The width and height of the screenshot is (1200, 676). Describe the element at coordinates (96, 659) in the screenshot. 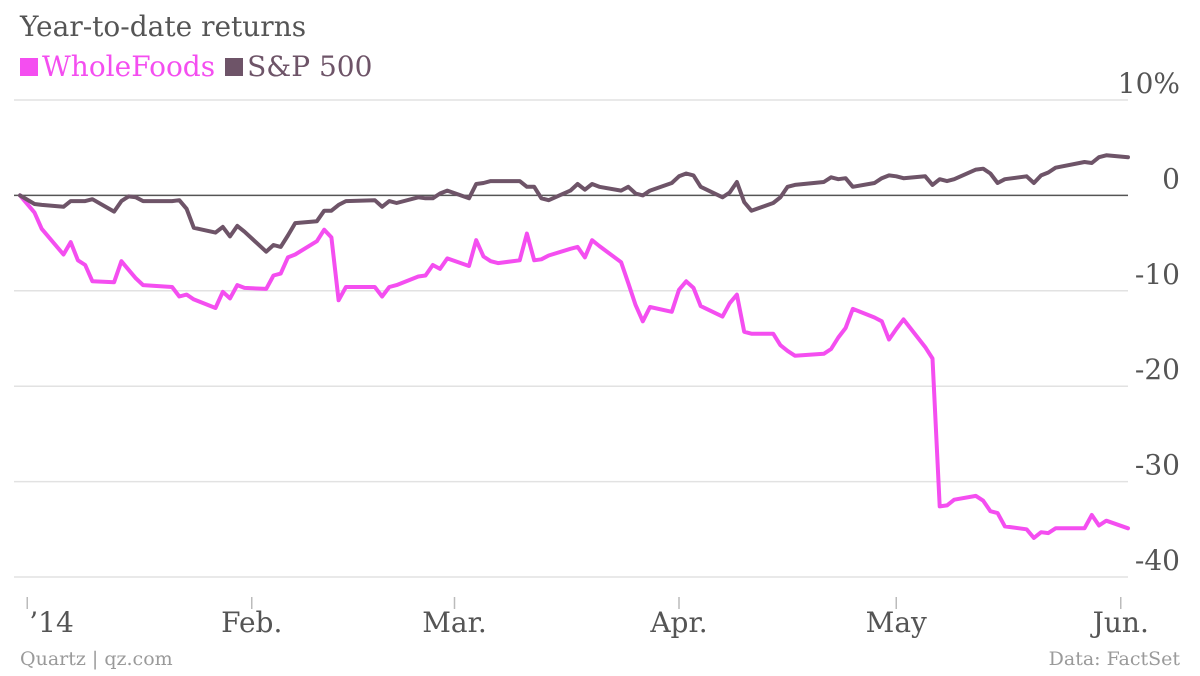

I see `source-credit: Quartz | qz.com` at that location.